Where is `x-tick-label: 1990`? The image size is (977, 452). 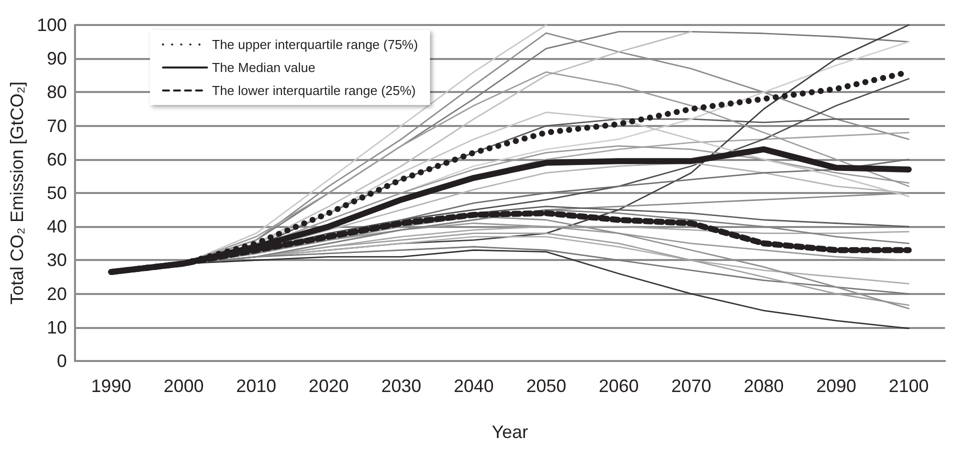 x-tick-label: 1990 is located at coordinates (111, 386).